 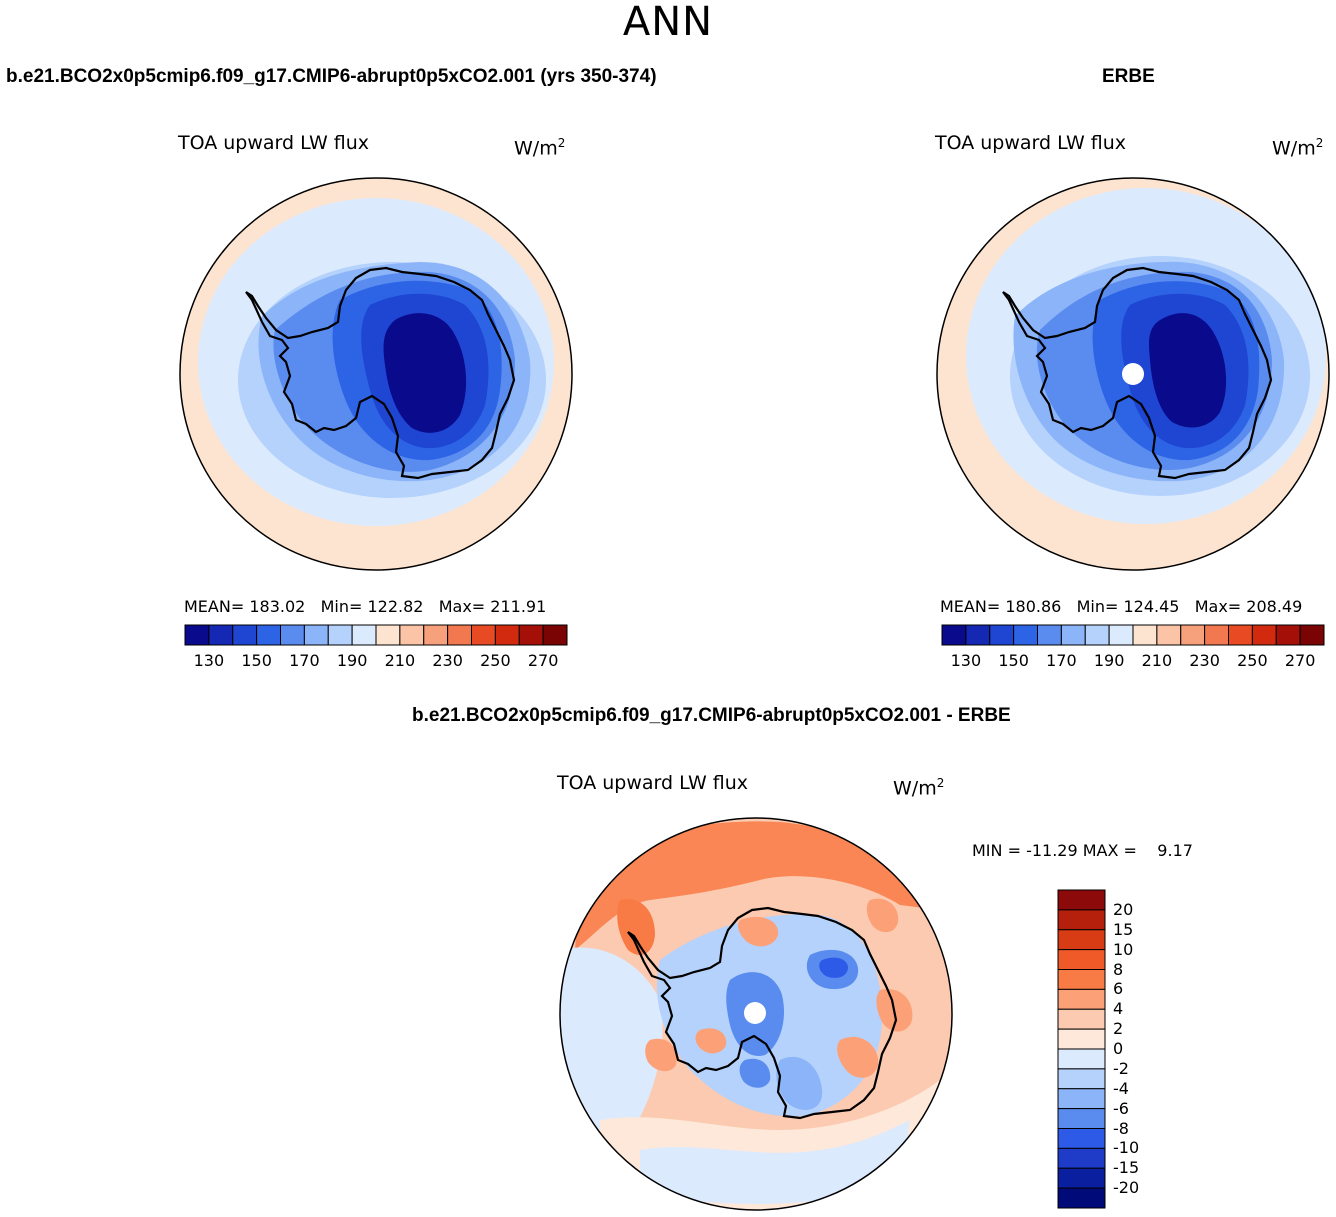 What do you see at coordinates (1123, 949) in the screenshot?
I see `diff-colorbar-tick-label: 10` at bounding box center [1123, 949].